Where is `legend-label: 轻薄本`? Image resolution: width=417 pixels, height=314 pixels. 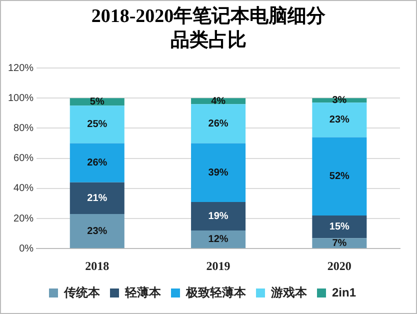 legend-label: 轻薄本 is located at coordinates (143, 292).